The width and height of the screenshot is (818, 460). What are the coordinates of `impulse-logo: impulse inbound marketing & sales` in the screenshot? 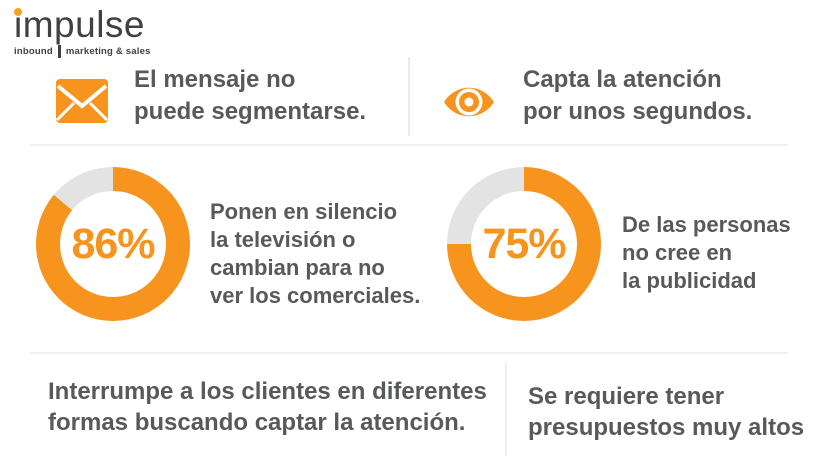 It's located at (82, 32).